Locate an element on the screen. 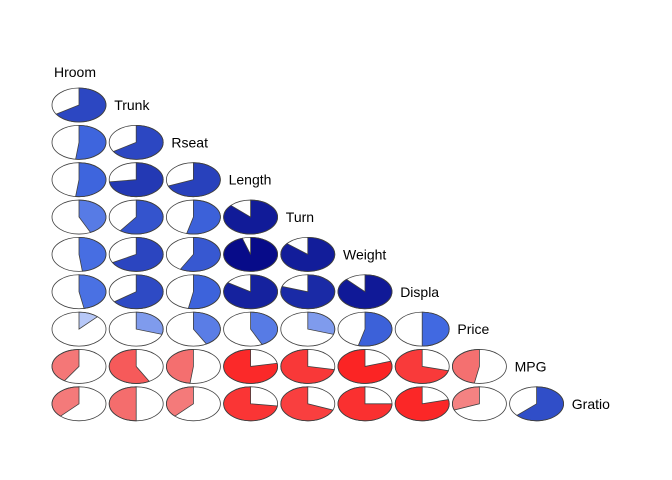 This screenshot has width=672, height=480. pie-mpg-turn is located at coordinates (308, 366).